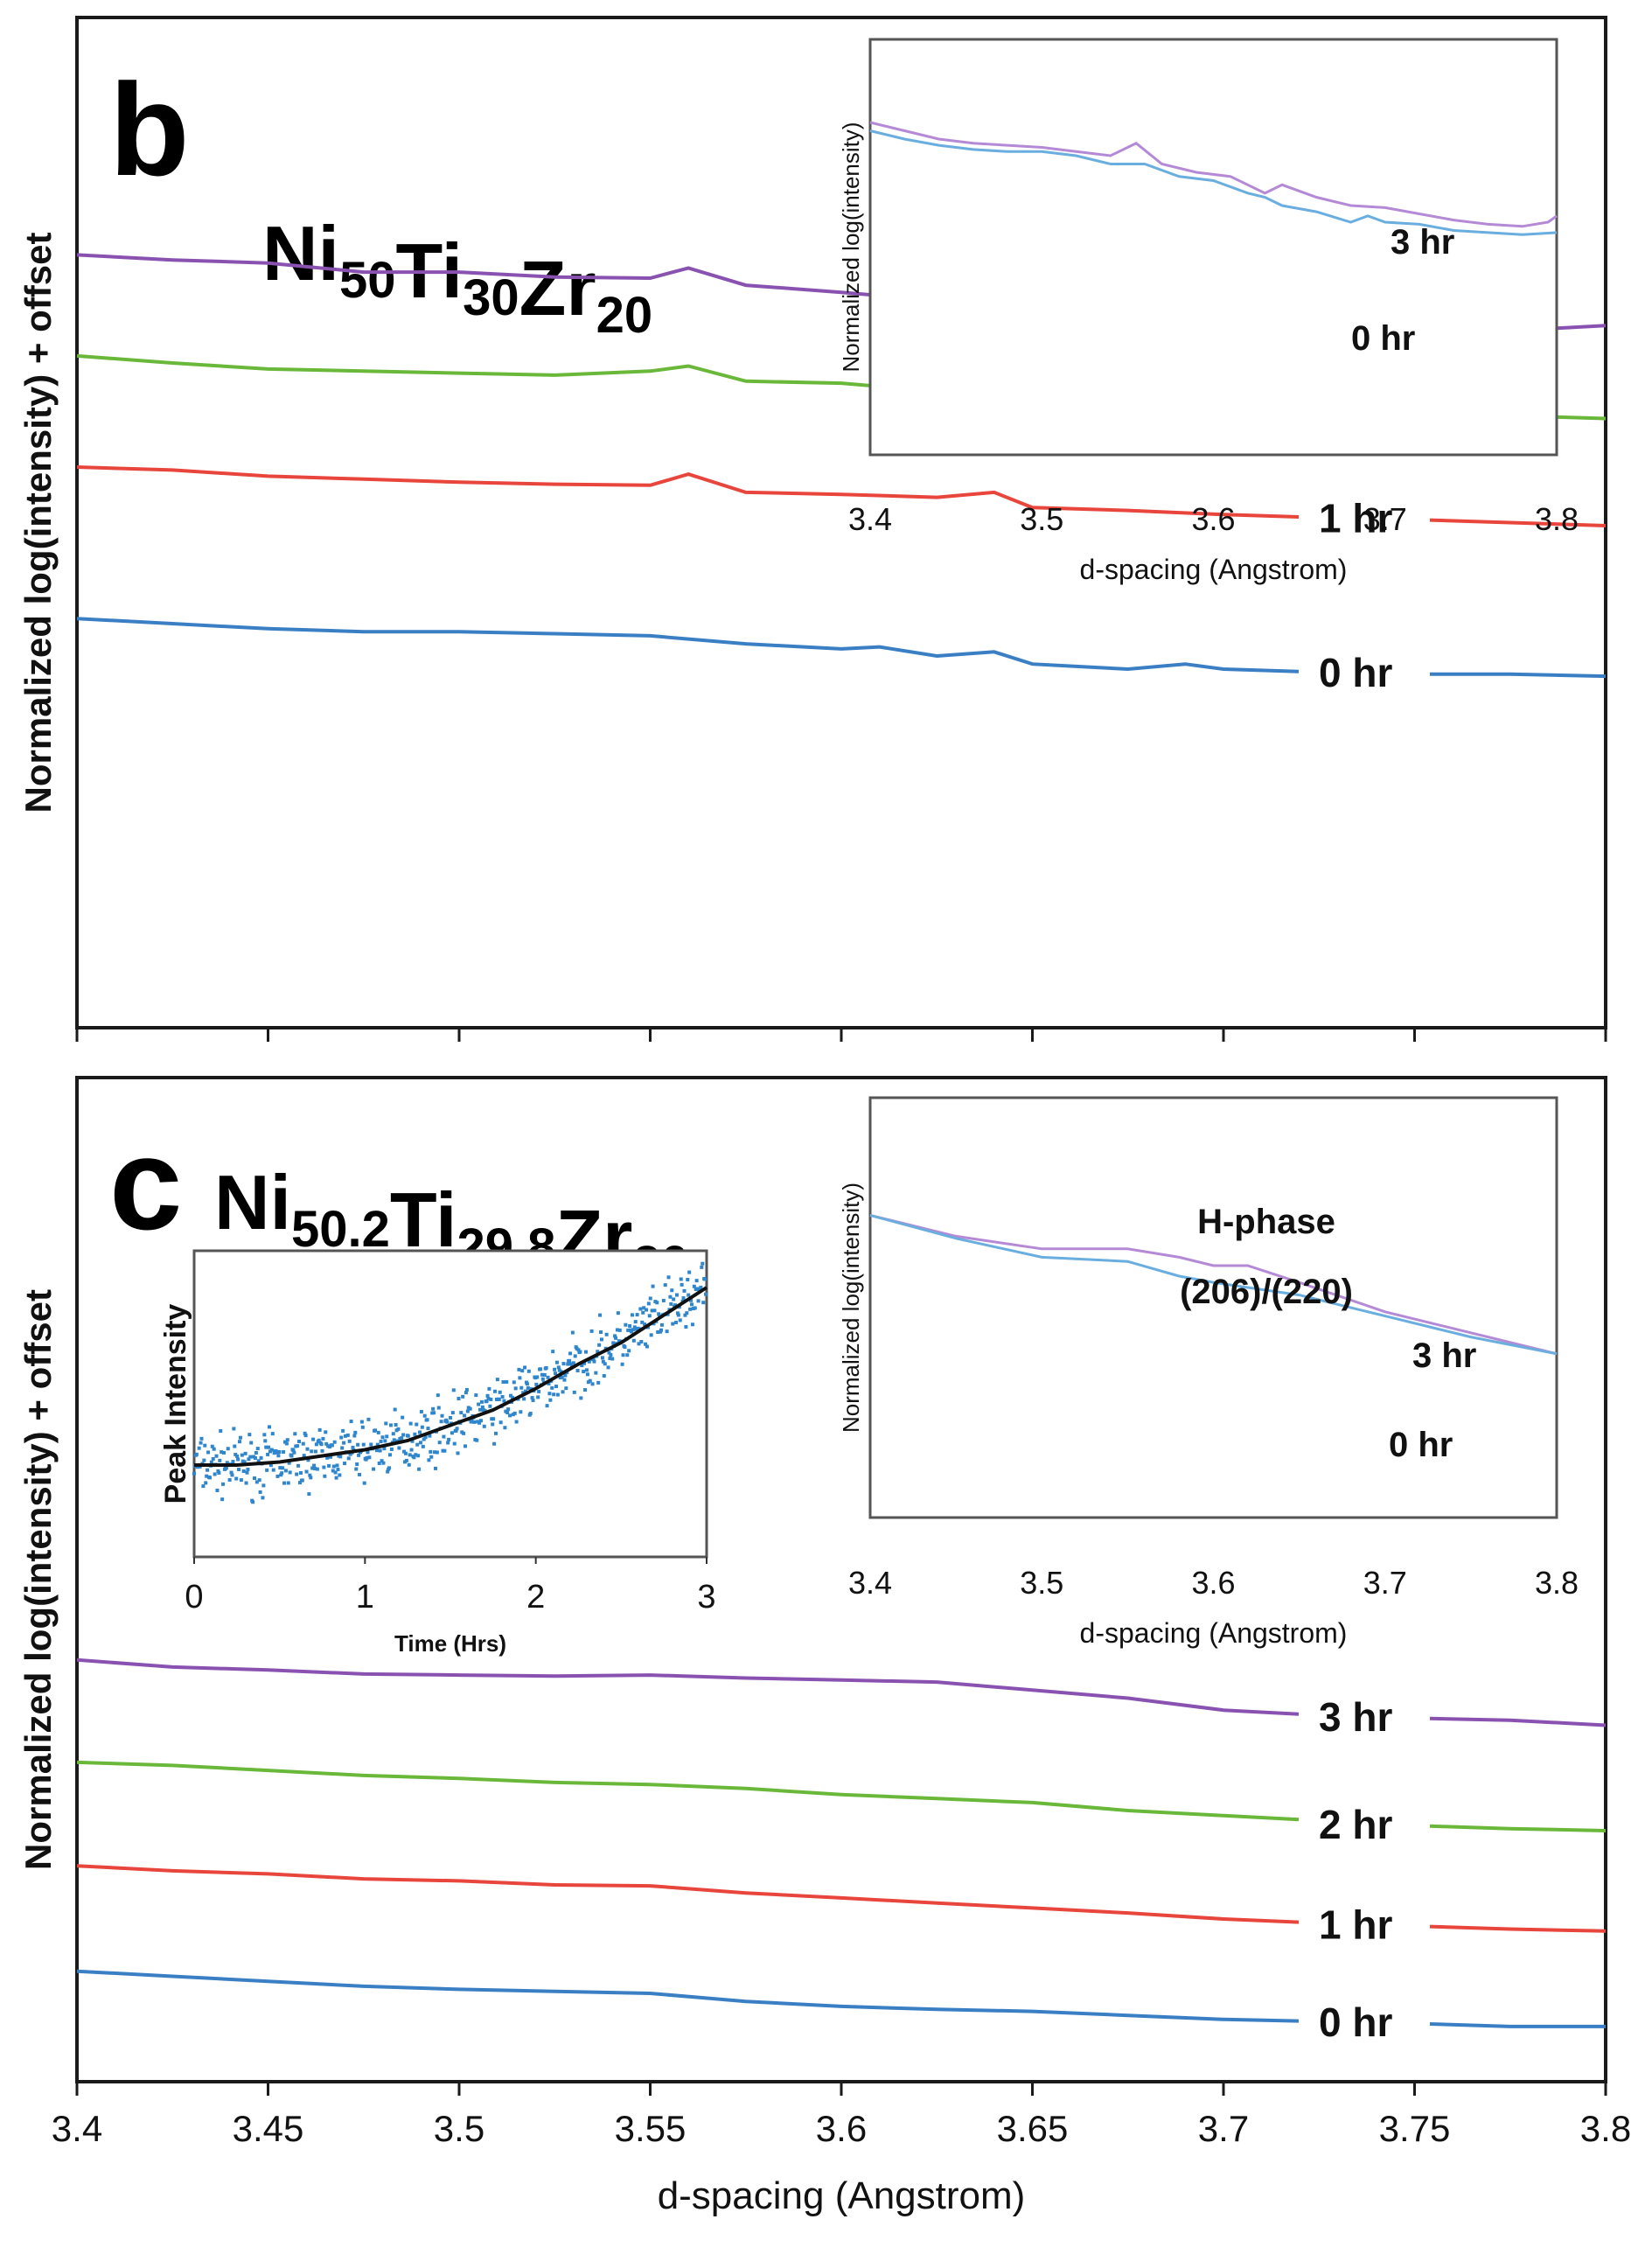 The height and width of the screenshot is (2261, 1652). I want to click on inset-x-tick-label: 3.5, so click(1041, 1583).